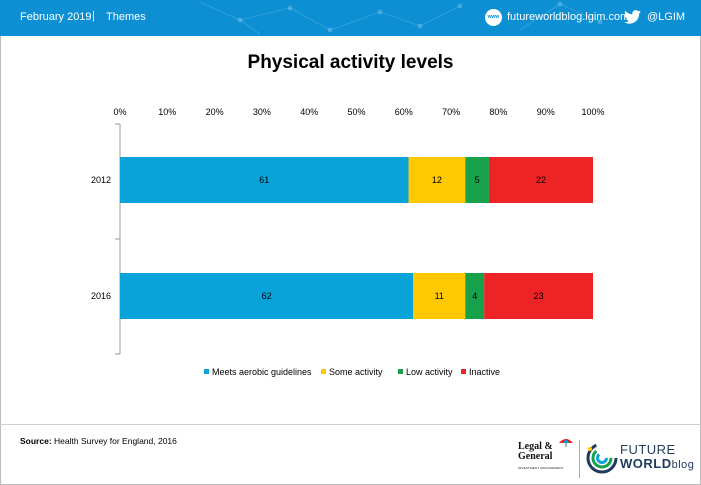 This screenshot has width=701, height=485. Describe the element at coordinates (101, 296) in the screenshot. I see `category-label: 2016` at that location.